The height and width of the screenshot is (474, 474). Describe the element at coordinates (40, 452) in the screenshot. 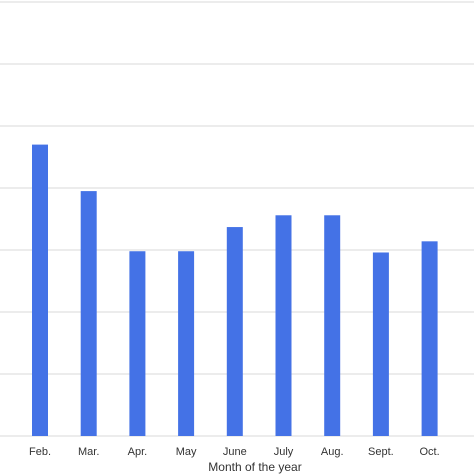

I see `x-tick-label: Feb.` at that location.